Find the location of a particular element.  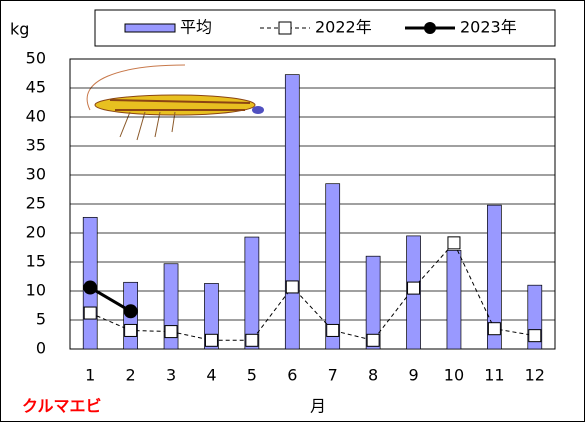

x-tick-label: 1 is located at coordinates (90, 375).